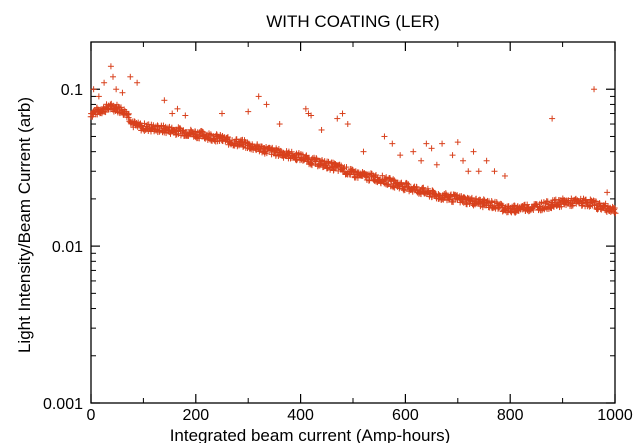  What do you see at coordinates (300, 415) in the screenshot?
I see `x-tick-label: 400` at bounding box center [300, 415].